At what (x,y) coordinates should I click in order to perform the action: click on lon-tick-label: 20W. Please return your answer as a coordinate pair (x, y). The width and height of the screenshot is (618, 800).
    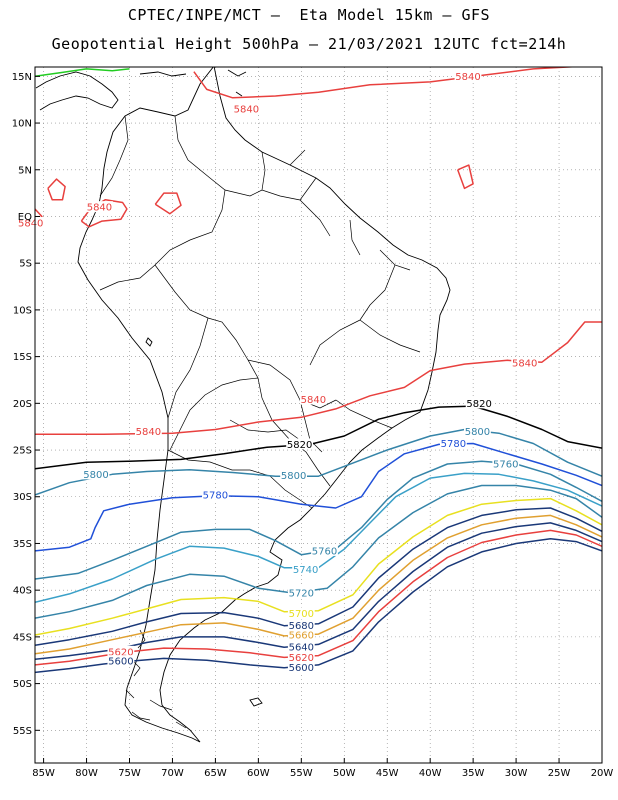
    Looking at the image, I should click on (602, 773).